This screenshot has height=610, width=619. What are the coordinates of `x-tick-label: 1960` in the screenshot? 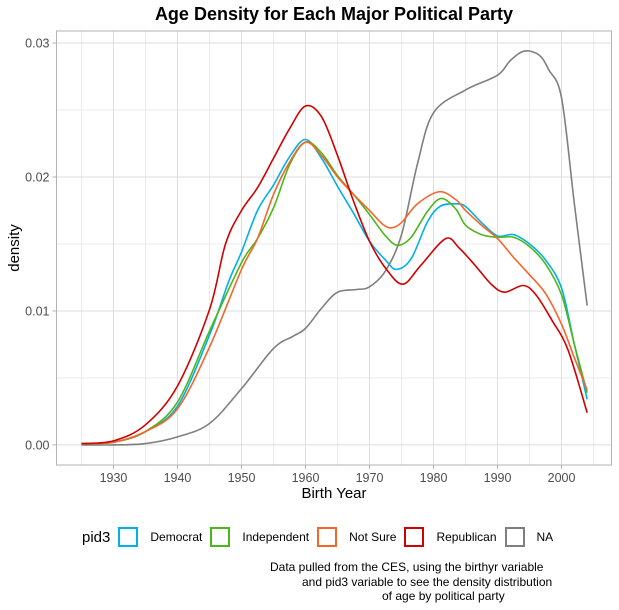 It's located at (306, 478).